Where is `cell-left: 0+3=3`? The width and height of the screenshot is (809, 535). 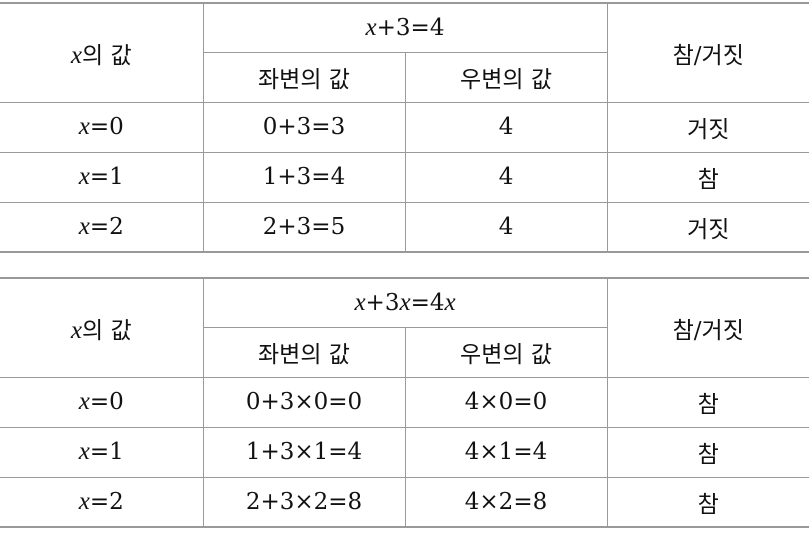
cell-left: 0+3=3 is located at coordinates (304, 127).